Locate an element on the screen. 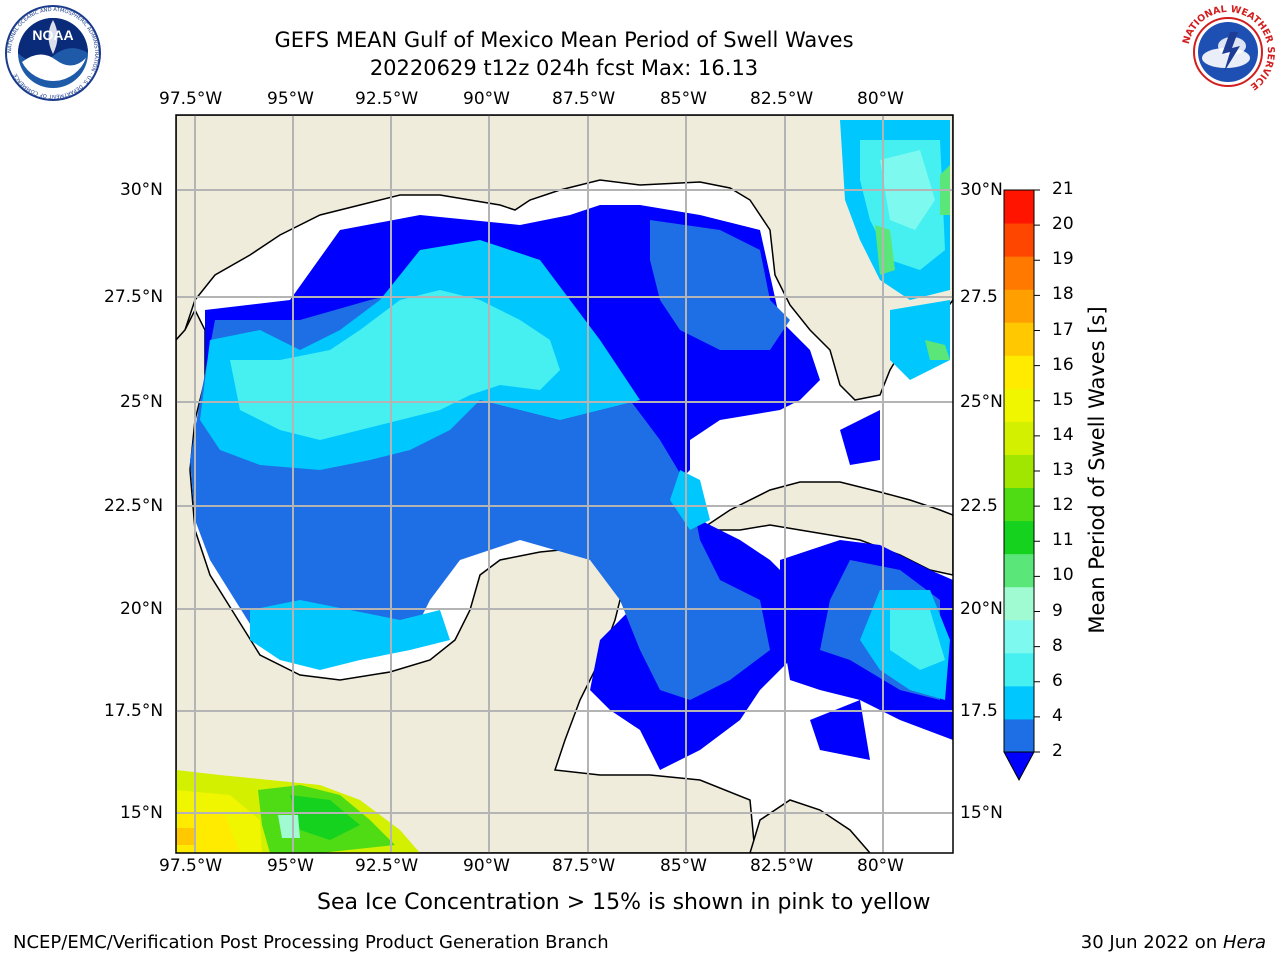 The height and width of the screenshot is (960, 1280). colorbar-under-arrow is located at coordinates (1019, 766).